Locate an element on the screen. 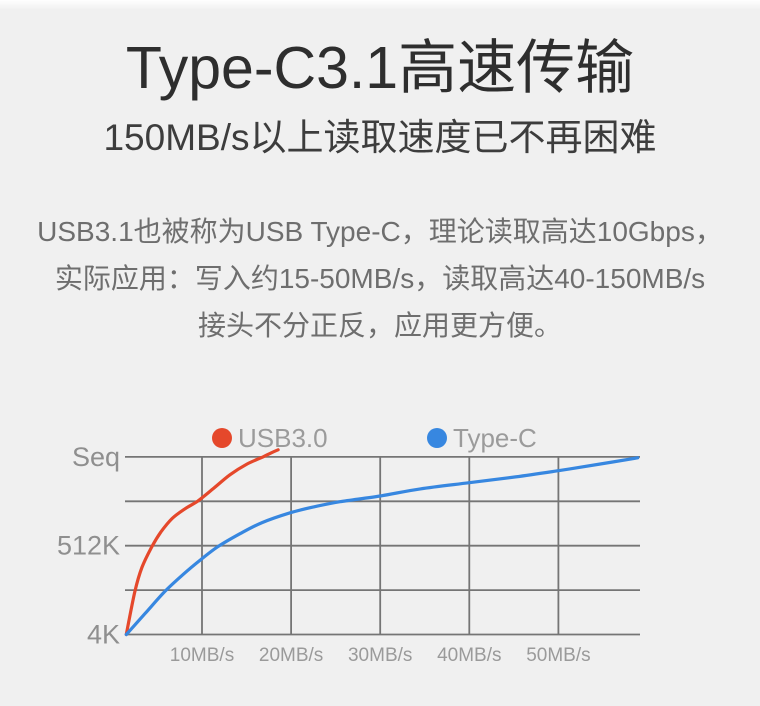 This screenshot has width=760, height=706. legend-label-type-c: Type-C is located at coordinates (495, 438).